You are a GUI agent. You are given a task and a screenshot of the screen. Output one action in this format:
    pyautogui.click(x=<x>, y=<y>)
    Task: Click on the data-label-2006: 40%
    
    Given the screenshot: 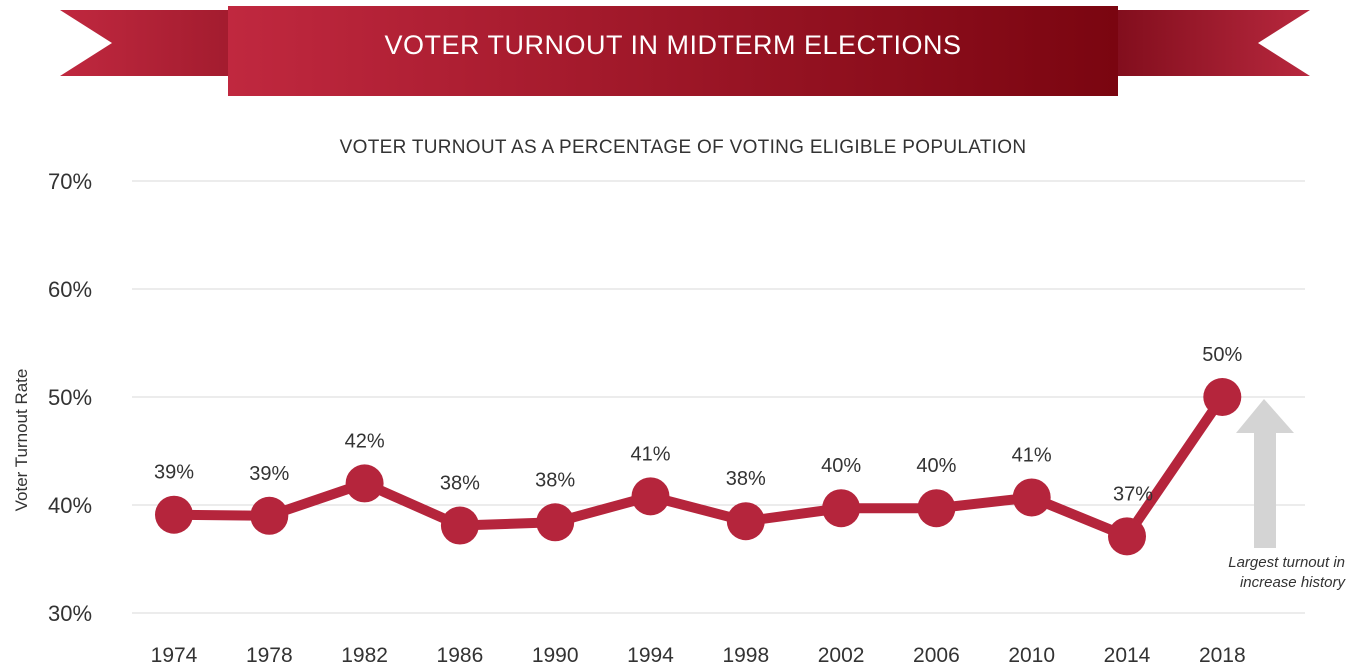 What is the action you would take?
    pyautogui.click(x=936, y=466)
    